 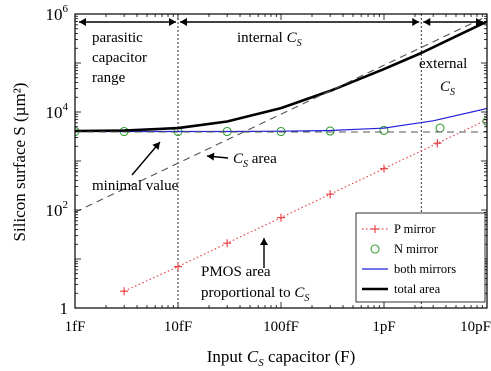 What do you see at coordinates (119, 58) in the screenshot?
I see `annotation-parasitic-2: capacitor` at bounding box center [119, 58].